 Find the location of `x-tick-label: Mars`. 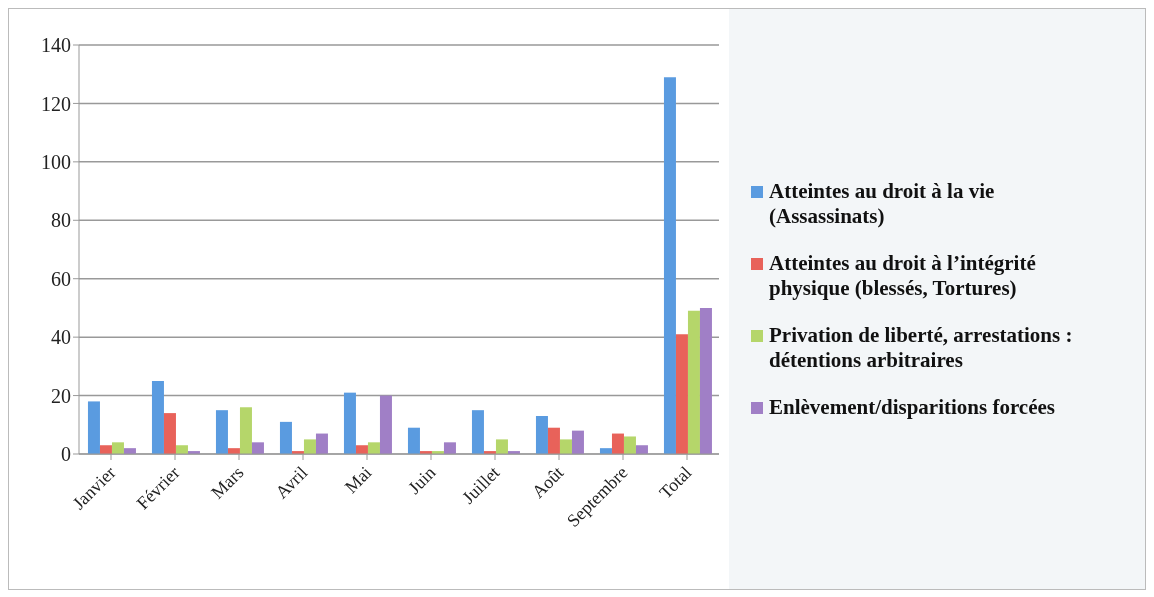

x-tick-label: Mars is located at coordinates (227, 482).